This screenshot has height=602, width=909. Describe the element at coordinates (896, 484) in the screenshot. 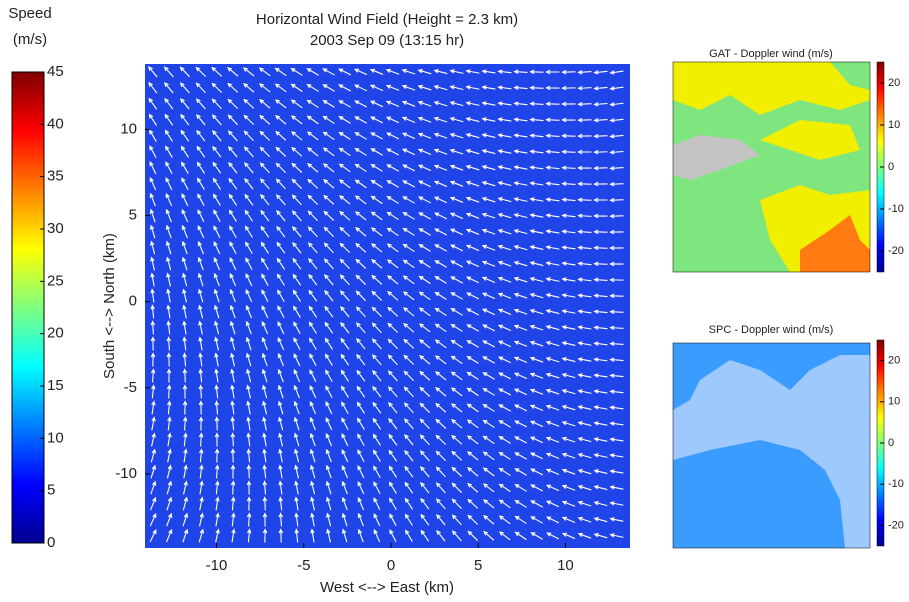

I see `colorbar-tick-label: -10` at that location.